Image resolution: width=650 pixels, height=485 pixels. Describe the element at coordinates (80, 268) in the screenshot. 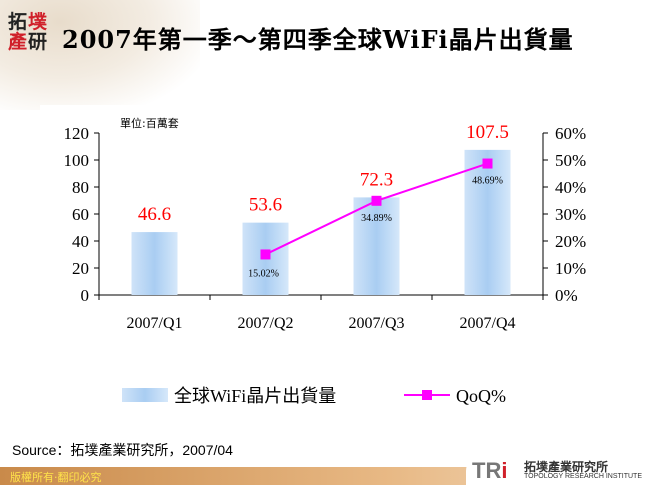

I see `left-tick-label: 20` at that location.